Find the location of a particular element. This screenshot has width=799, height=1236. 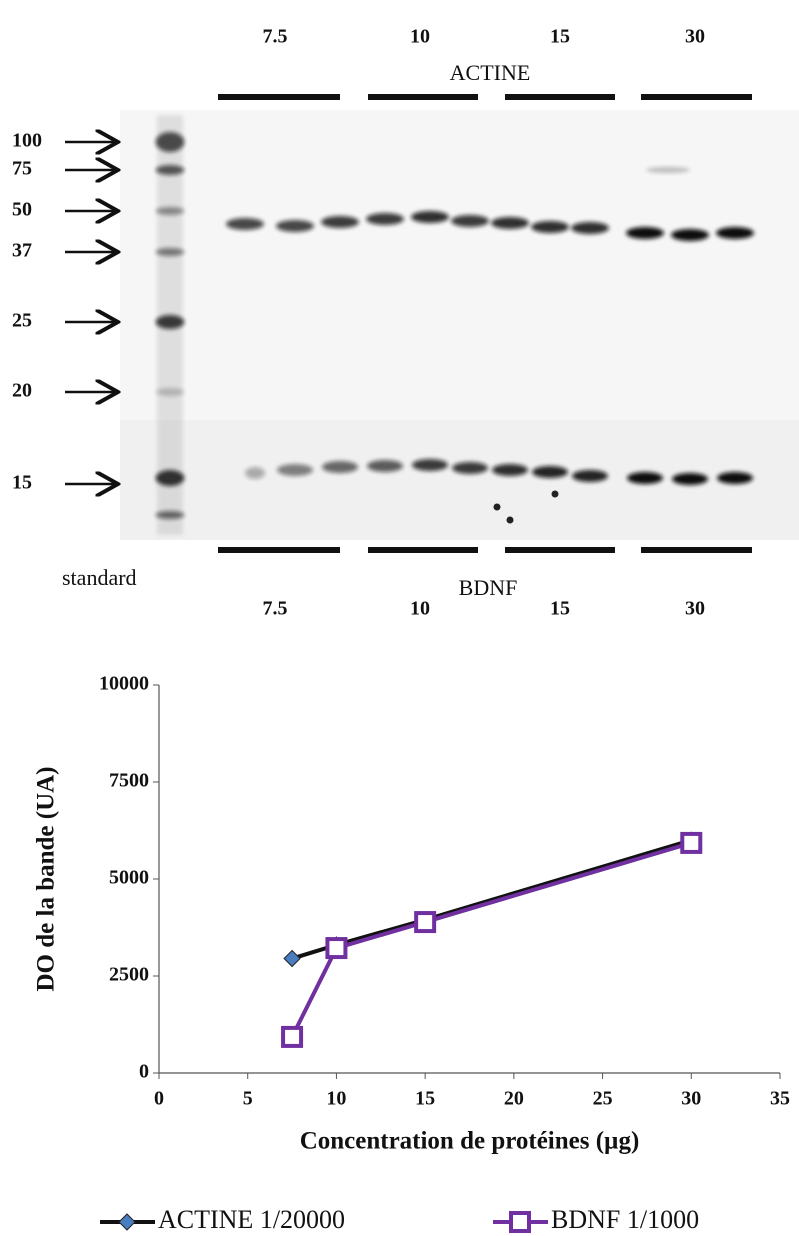

y-tick-label: 0 is located at coordinates (144, 1072).